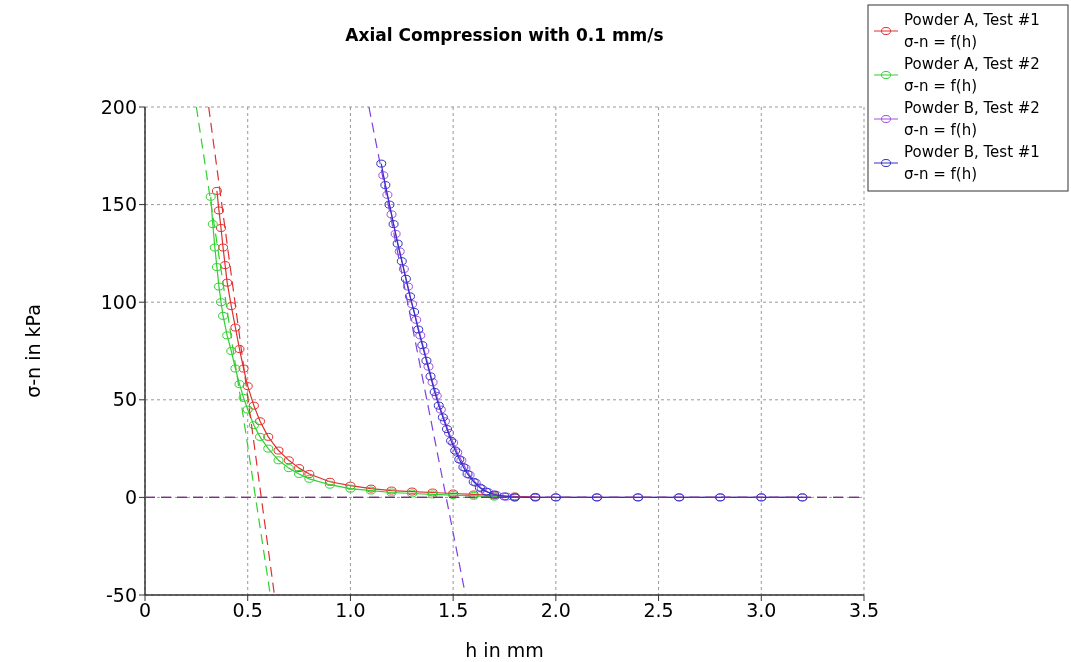  Describe the element at coordinates (124, 399) in the screenshot. I see `y-tick-label: 50` at that location.